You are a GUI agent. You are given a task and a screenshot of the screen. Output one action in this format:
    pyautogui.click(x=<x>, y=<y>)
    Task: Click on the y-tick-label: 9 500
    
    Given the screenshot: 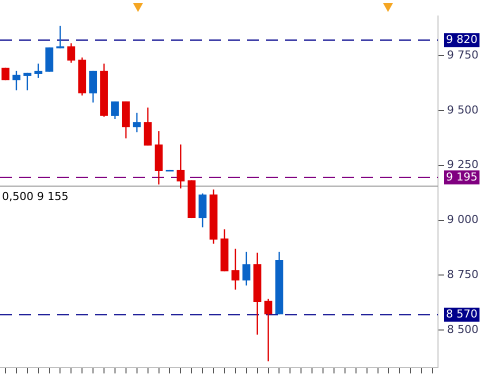 What is the action you would take?
    pyautogui.click(x=462, y=109)
    